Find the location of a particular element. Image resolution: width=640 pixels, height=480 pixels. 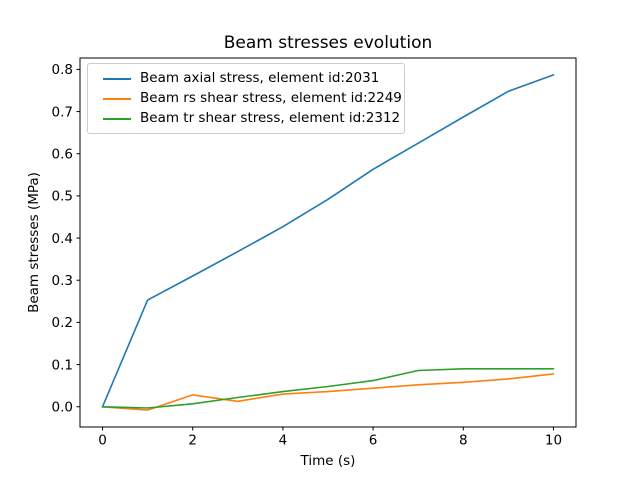

y-tick-label: 0.8 is located at coordinates (62, 70).